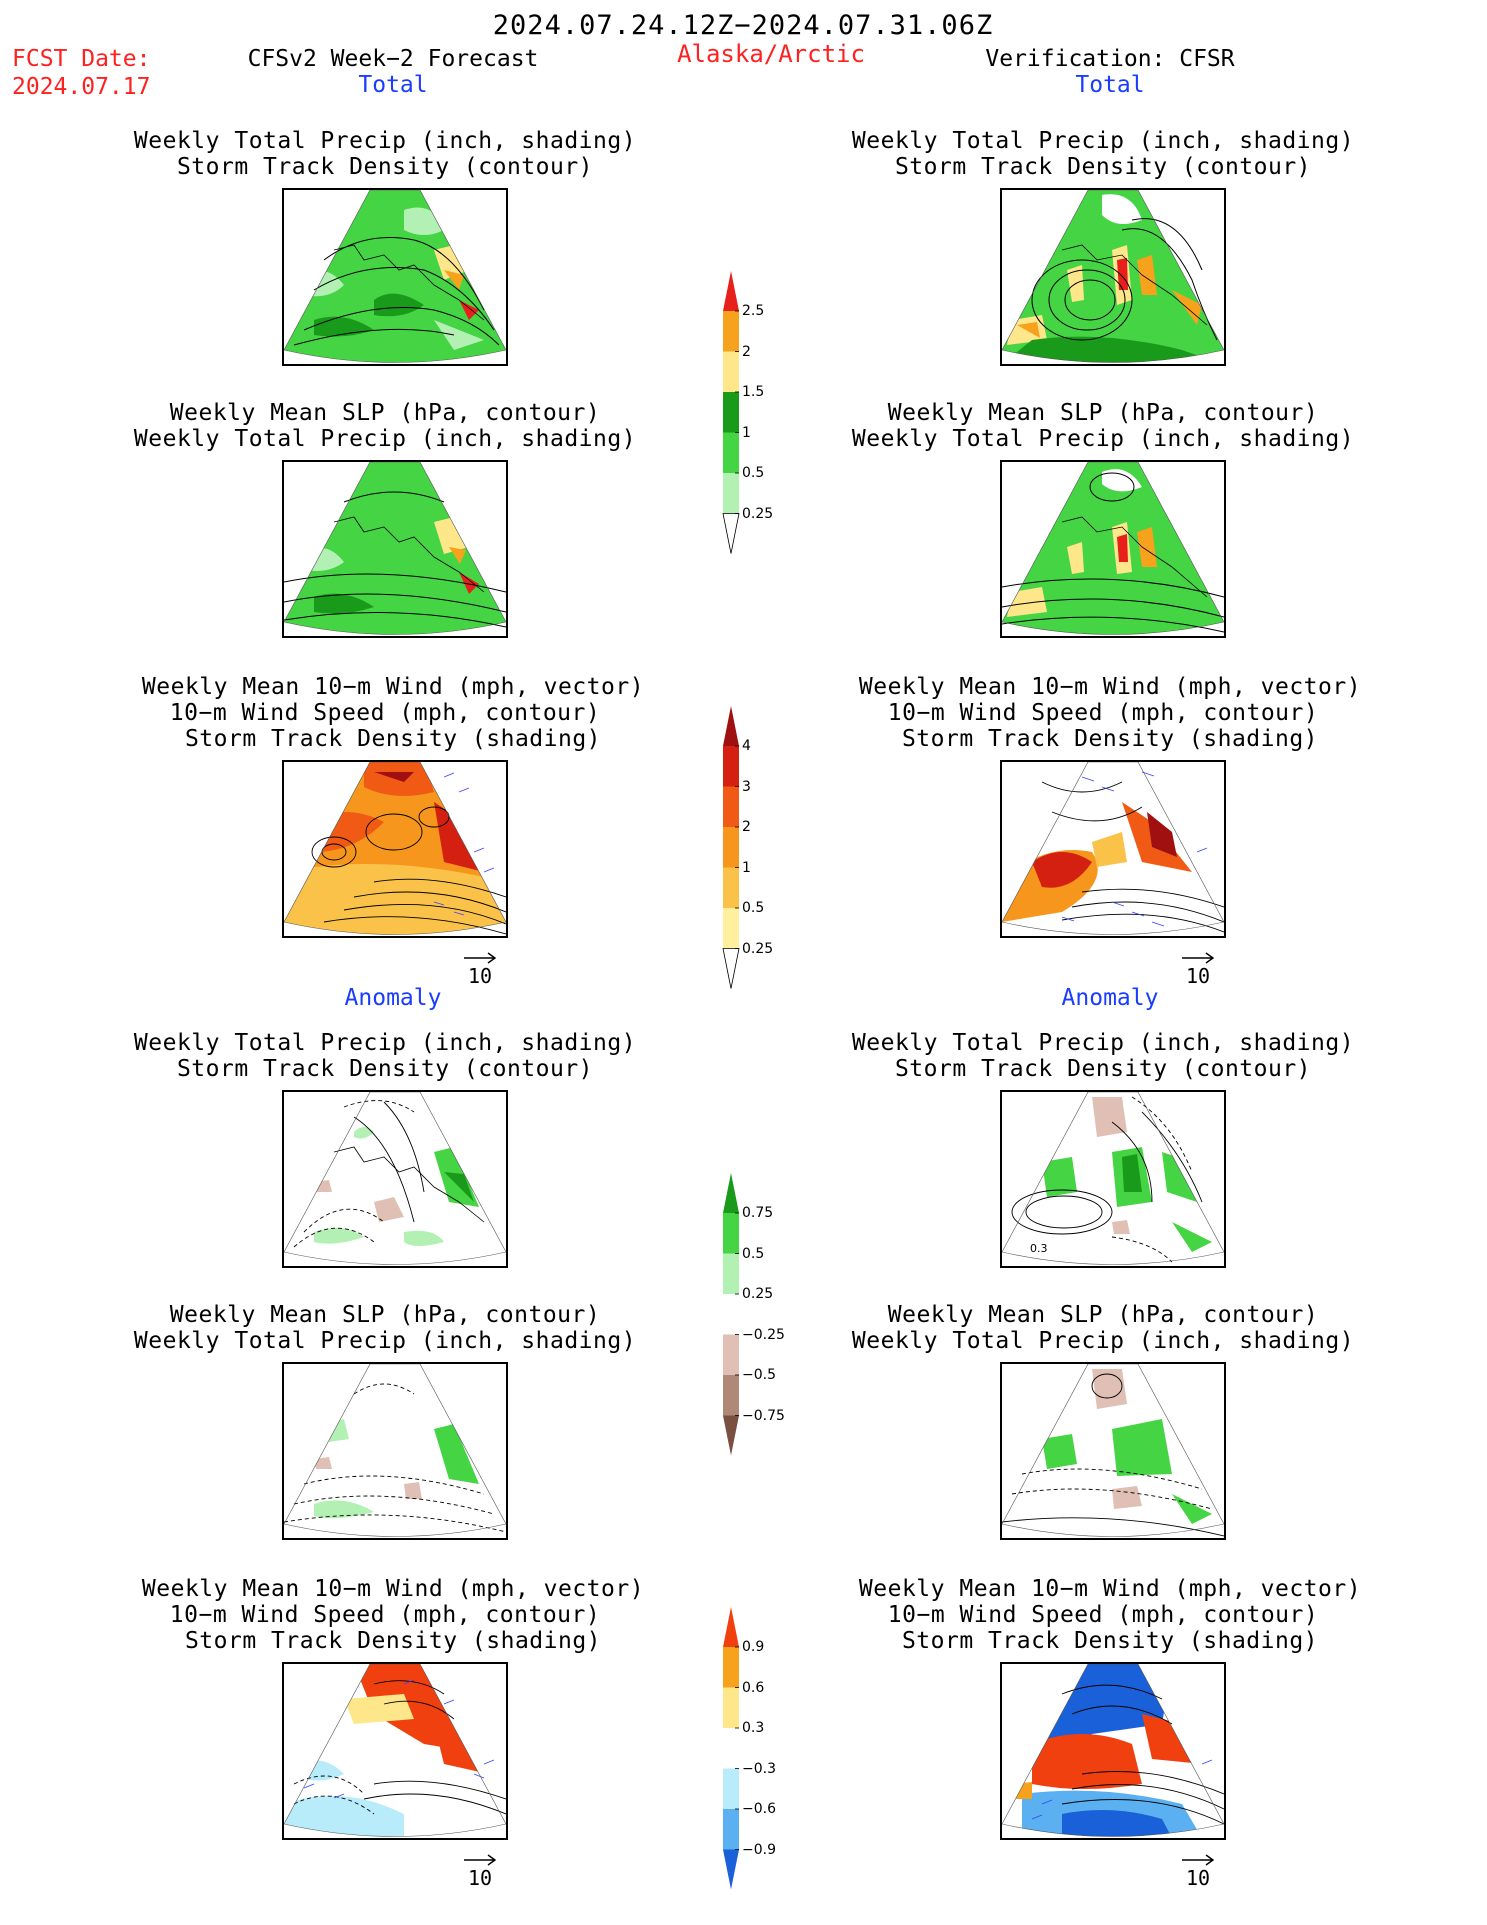 The height and width of the screenshot is (1925, 1487). I want to click on panel-title-l4b: Storm Track Density (contour), so click(385, 1069).